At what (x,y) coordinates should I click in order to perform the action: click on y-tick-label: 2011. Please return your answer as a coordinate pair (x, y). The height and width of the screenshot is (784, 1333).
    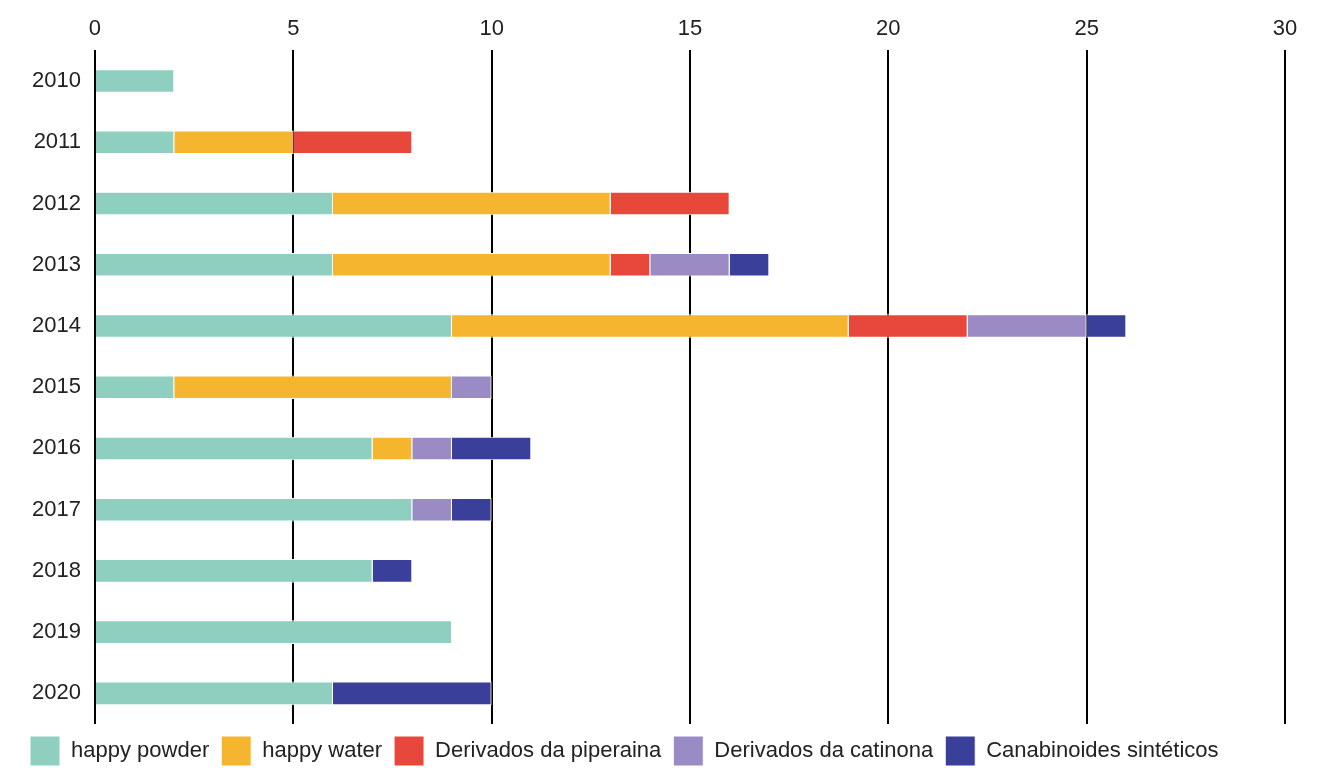
    Looking at the image, I should click on (57, 141).